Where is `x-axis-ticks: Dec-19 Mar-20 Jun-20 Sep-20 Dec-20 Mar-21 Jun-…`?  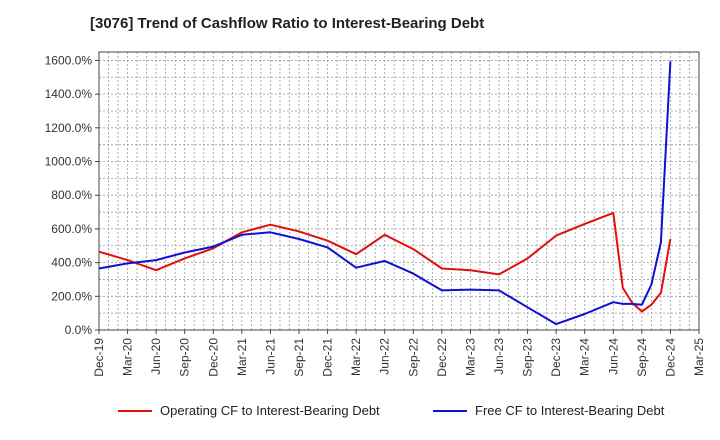
x-axis-ticks: Dec-19 Mar-20 Jun-20 Sep-20 Dec-20 Mar-21 Jun-… is located at coordinates (399, 353).